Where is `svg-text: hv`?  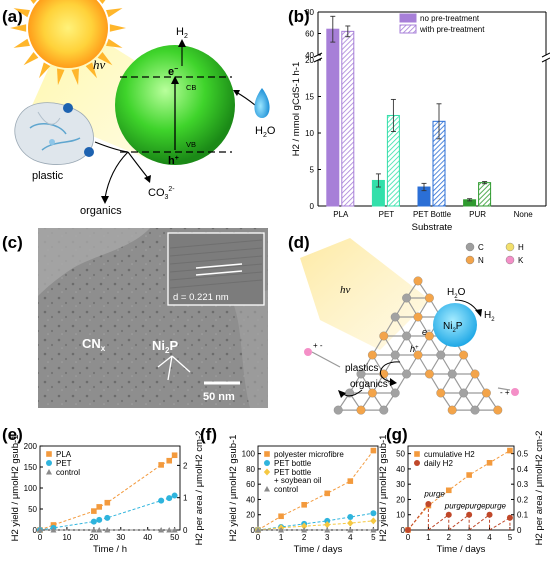
svg-text: hv is located at coordinates (345, 290).